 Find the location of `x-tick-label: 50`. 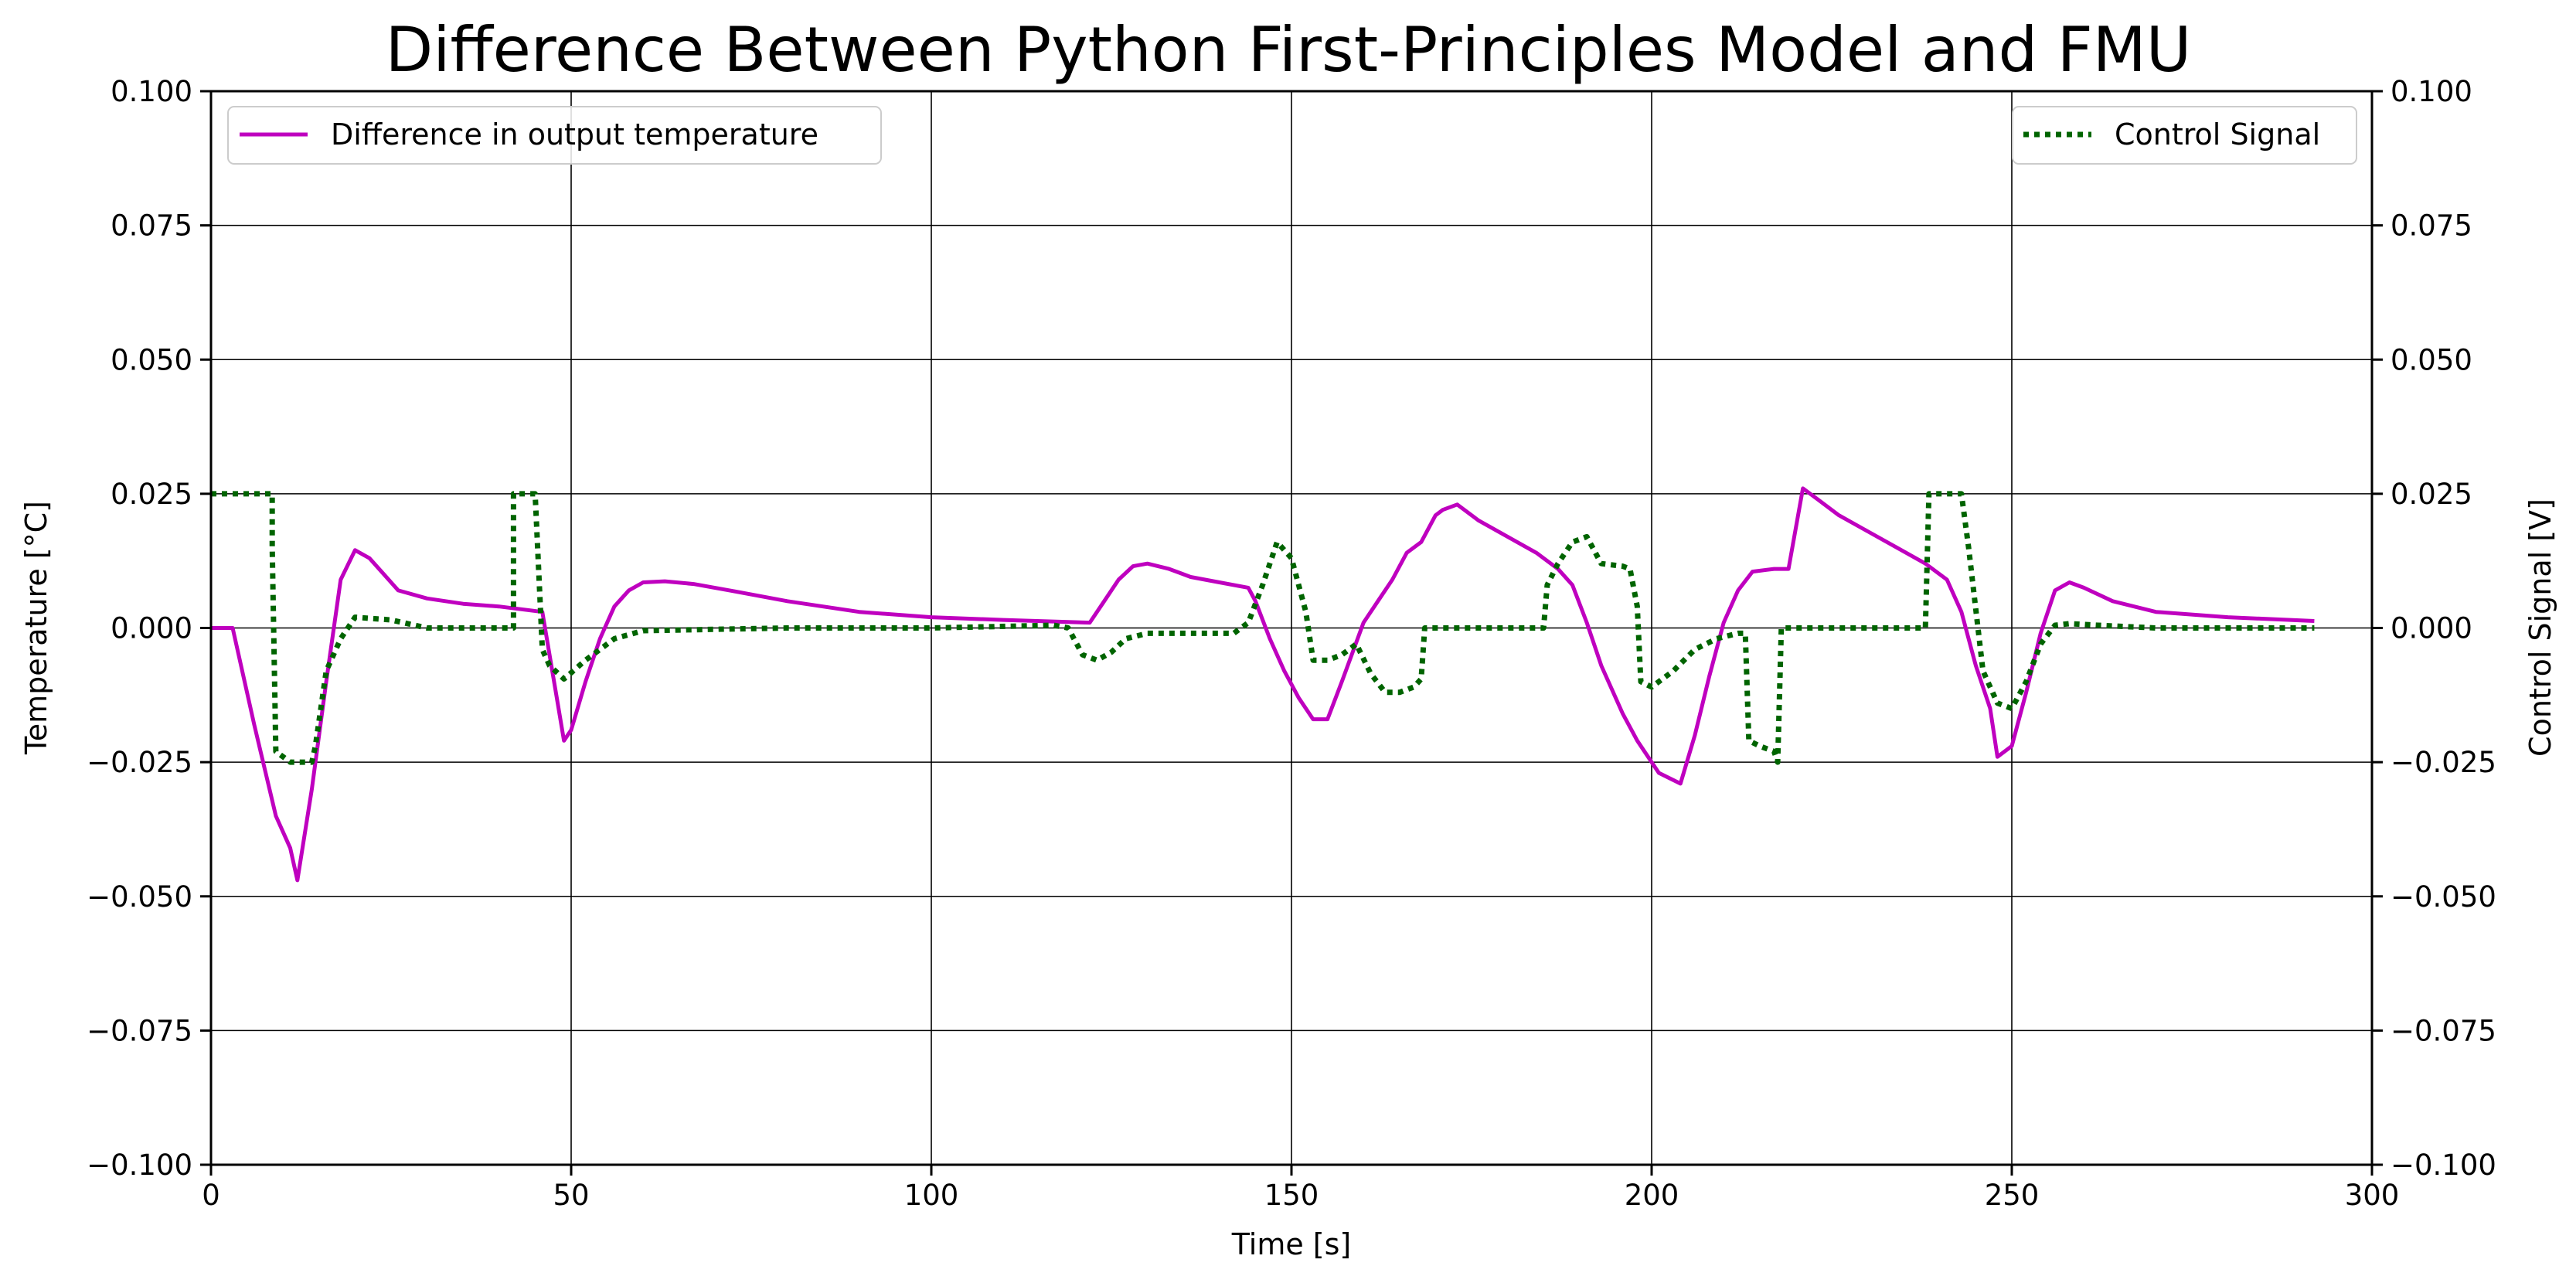

x-tick-label: 50 is located at coordinates (571, 1195).